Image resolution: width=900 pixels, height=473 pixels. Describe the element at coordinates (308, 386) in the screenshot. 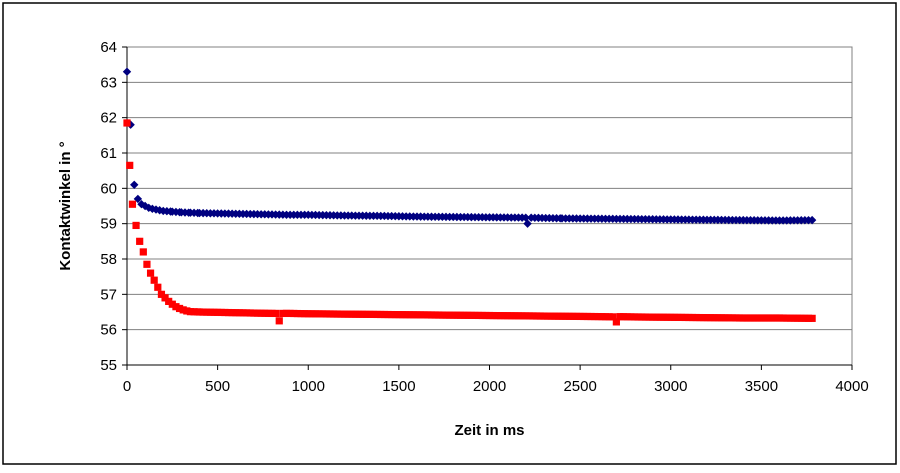

I see `x-tick-label: 1000` at that location.